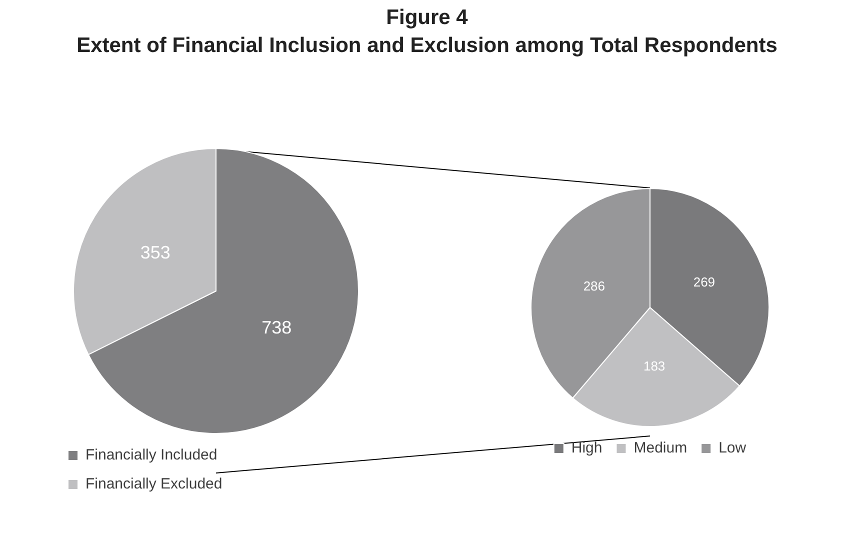  Describe the element at coordinates (732, 448) in the screenshot. I see `legend-label: Low` at that location.